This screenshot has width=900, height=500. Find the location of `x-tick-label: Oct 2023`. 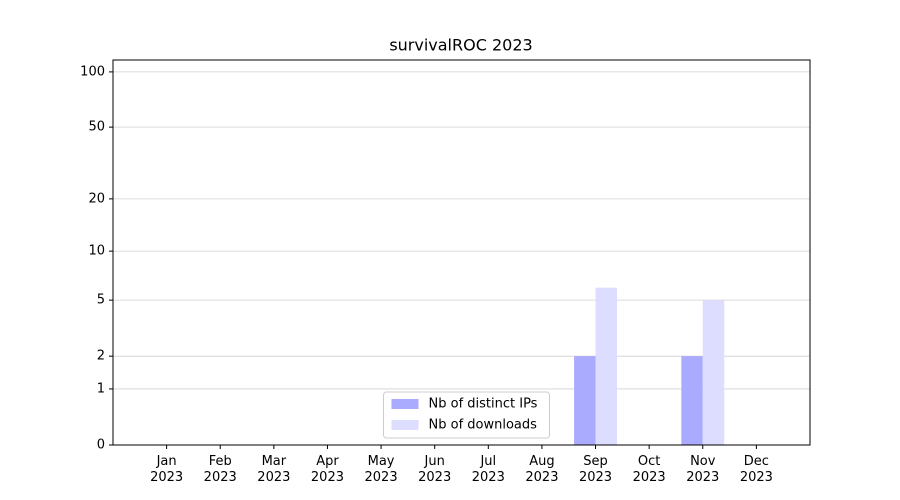

x-tick-label: Oct 2023 is located at coordinates (649, 469).